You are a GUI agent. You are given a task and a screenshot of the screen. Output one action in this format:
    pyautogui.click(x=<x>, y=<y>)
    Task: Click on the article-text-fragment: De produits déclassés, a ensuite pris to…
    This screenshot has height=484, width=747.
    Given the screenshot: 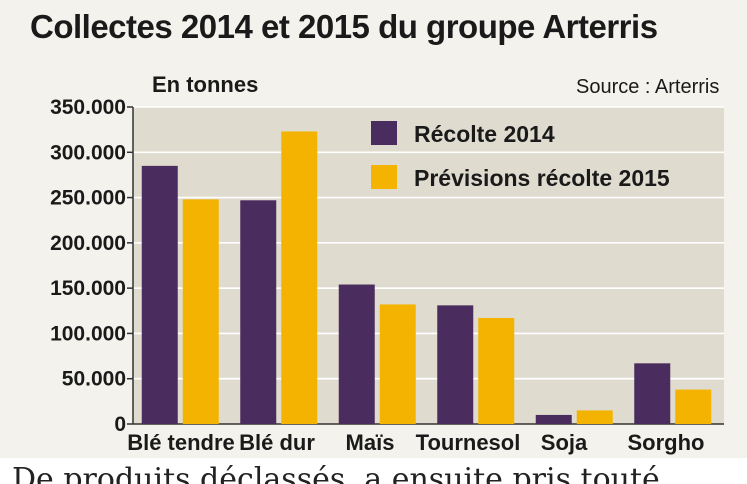 What is the action you would take?
    pyautogui.click(x=336, y=473)
    